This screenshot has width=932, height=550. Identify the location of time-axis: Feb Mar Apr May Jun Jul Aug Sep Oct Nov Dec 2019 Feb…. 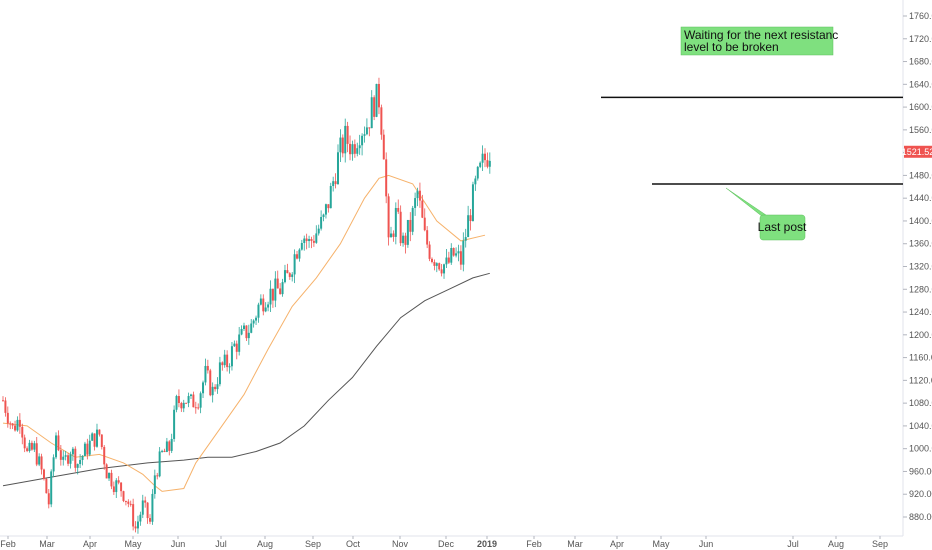
(444, 542).